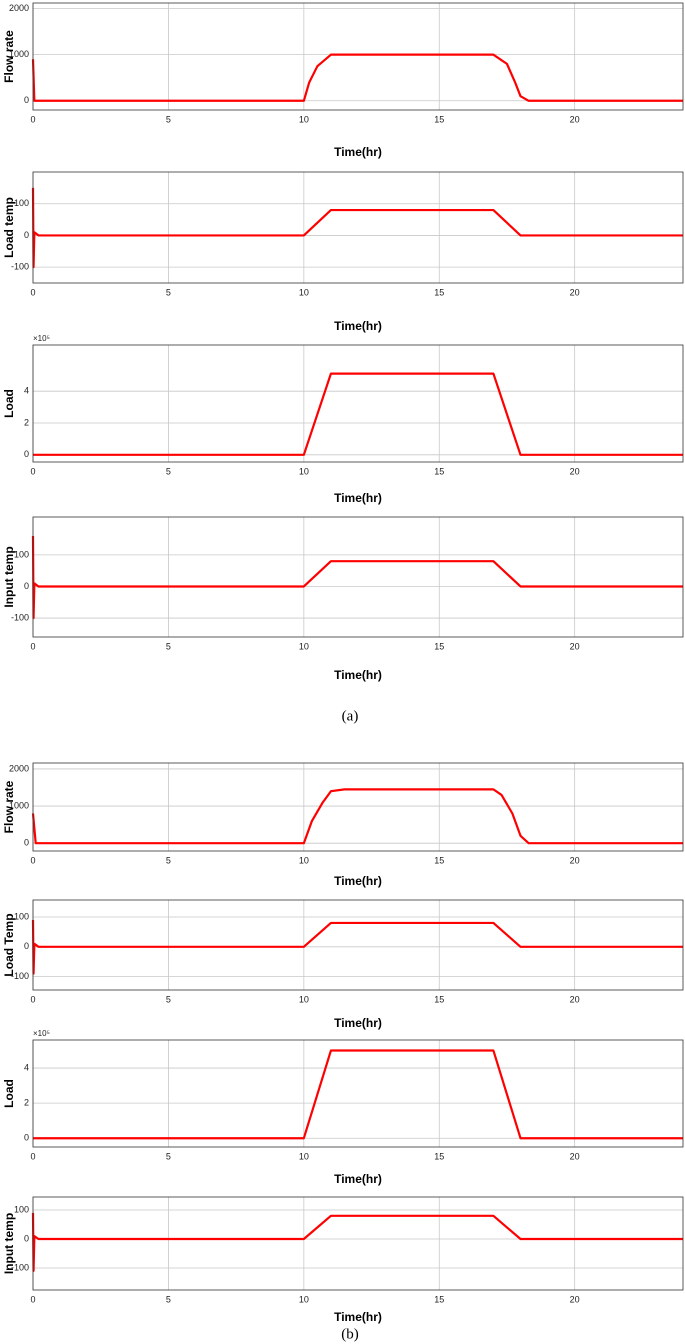  Describe the element at coordinates (41, 338) in the screenshot. I see `axis-multiplier: ×10⁵` at that location.